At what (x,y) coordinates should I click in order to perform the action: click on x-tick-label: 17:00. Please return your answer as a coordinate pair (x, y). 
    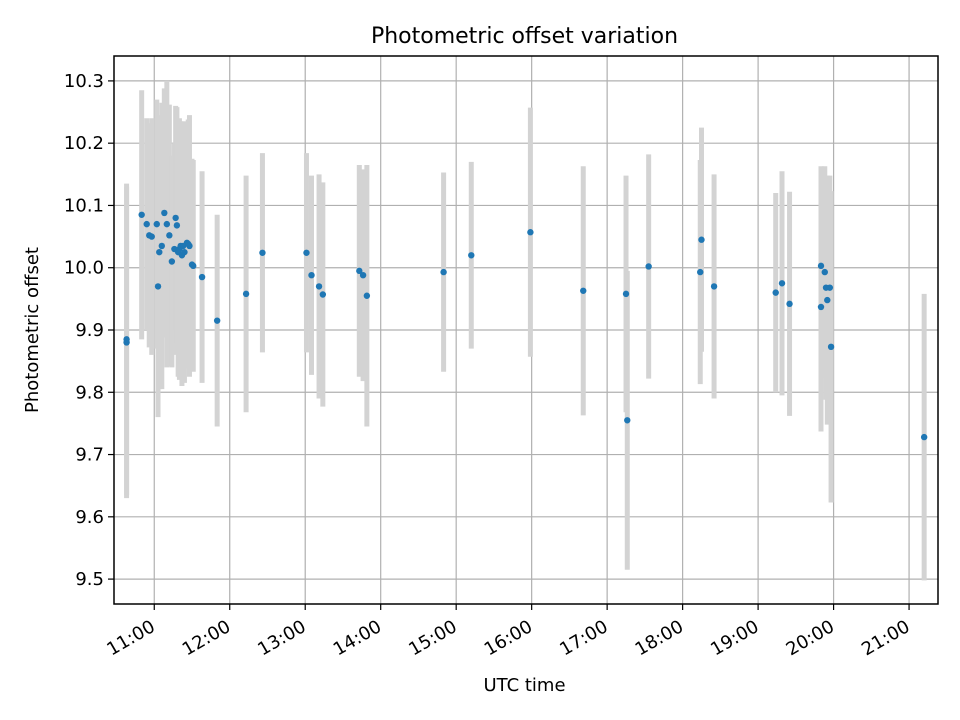
    Looking at the image, I should click on (583, 638).